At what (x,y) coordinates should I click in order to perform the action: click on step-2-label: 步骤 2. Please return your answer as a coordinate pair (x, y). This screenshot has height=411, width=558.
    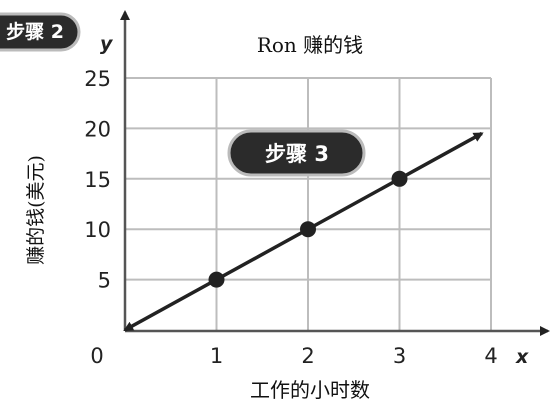
    Looking at the image, I should click on (35, 32).